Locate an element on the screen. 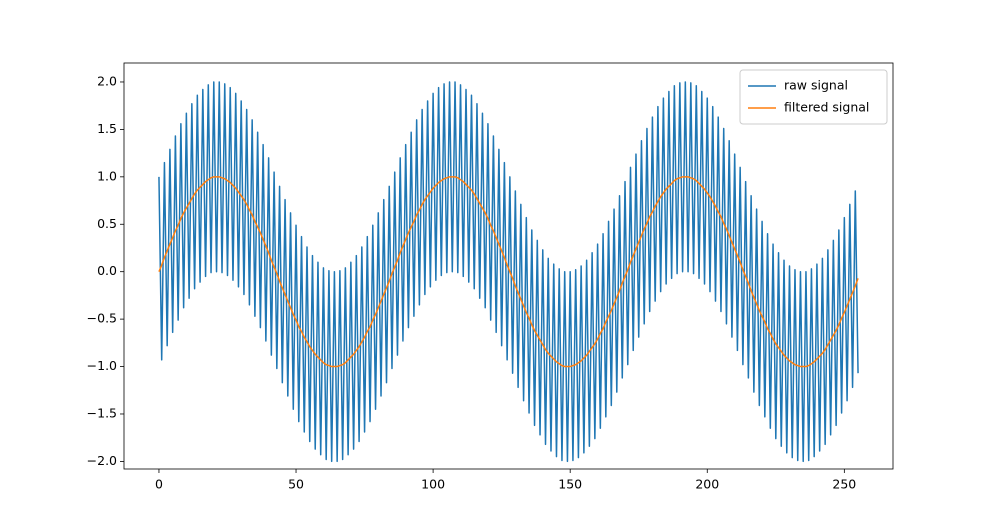  y-tick-label: −1.5 is located at coordinates (102, 412).